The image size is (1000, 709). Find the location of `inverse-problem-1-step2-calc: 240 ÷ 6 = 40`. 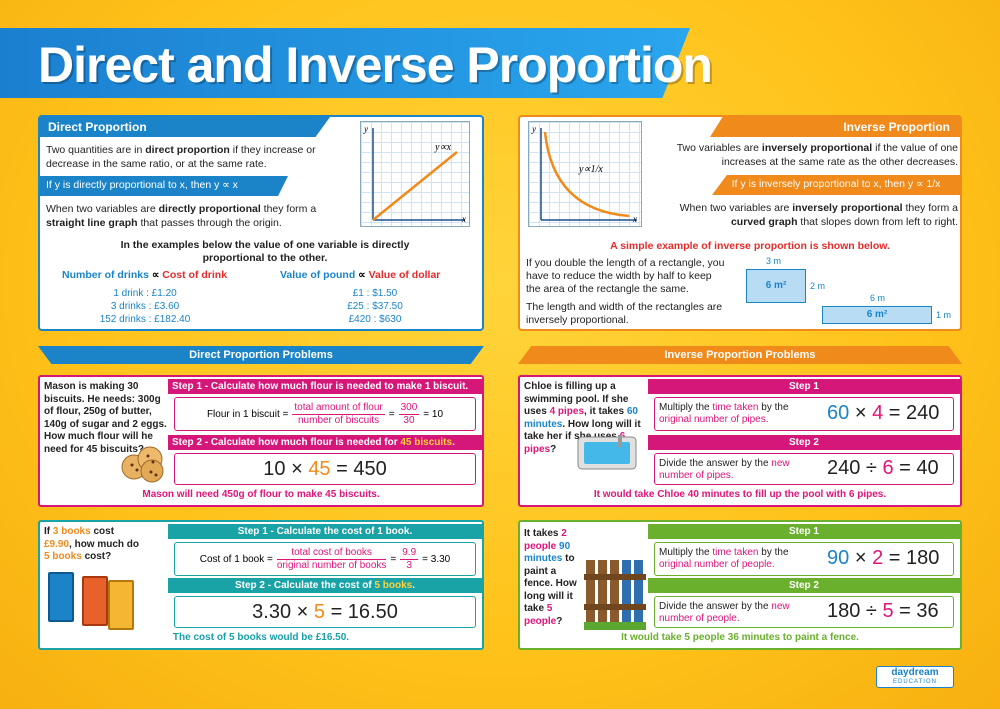

inverse-problem-1-step2-calc: 240 ÷ 6 = 40 is located at coordinates (883, 468).